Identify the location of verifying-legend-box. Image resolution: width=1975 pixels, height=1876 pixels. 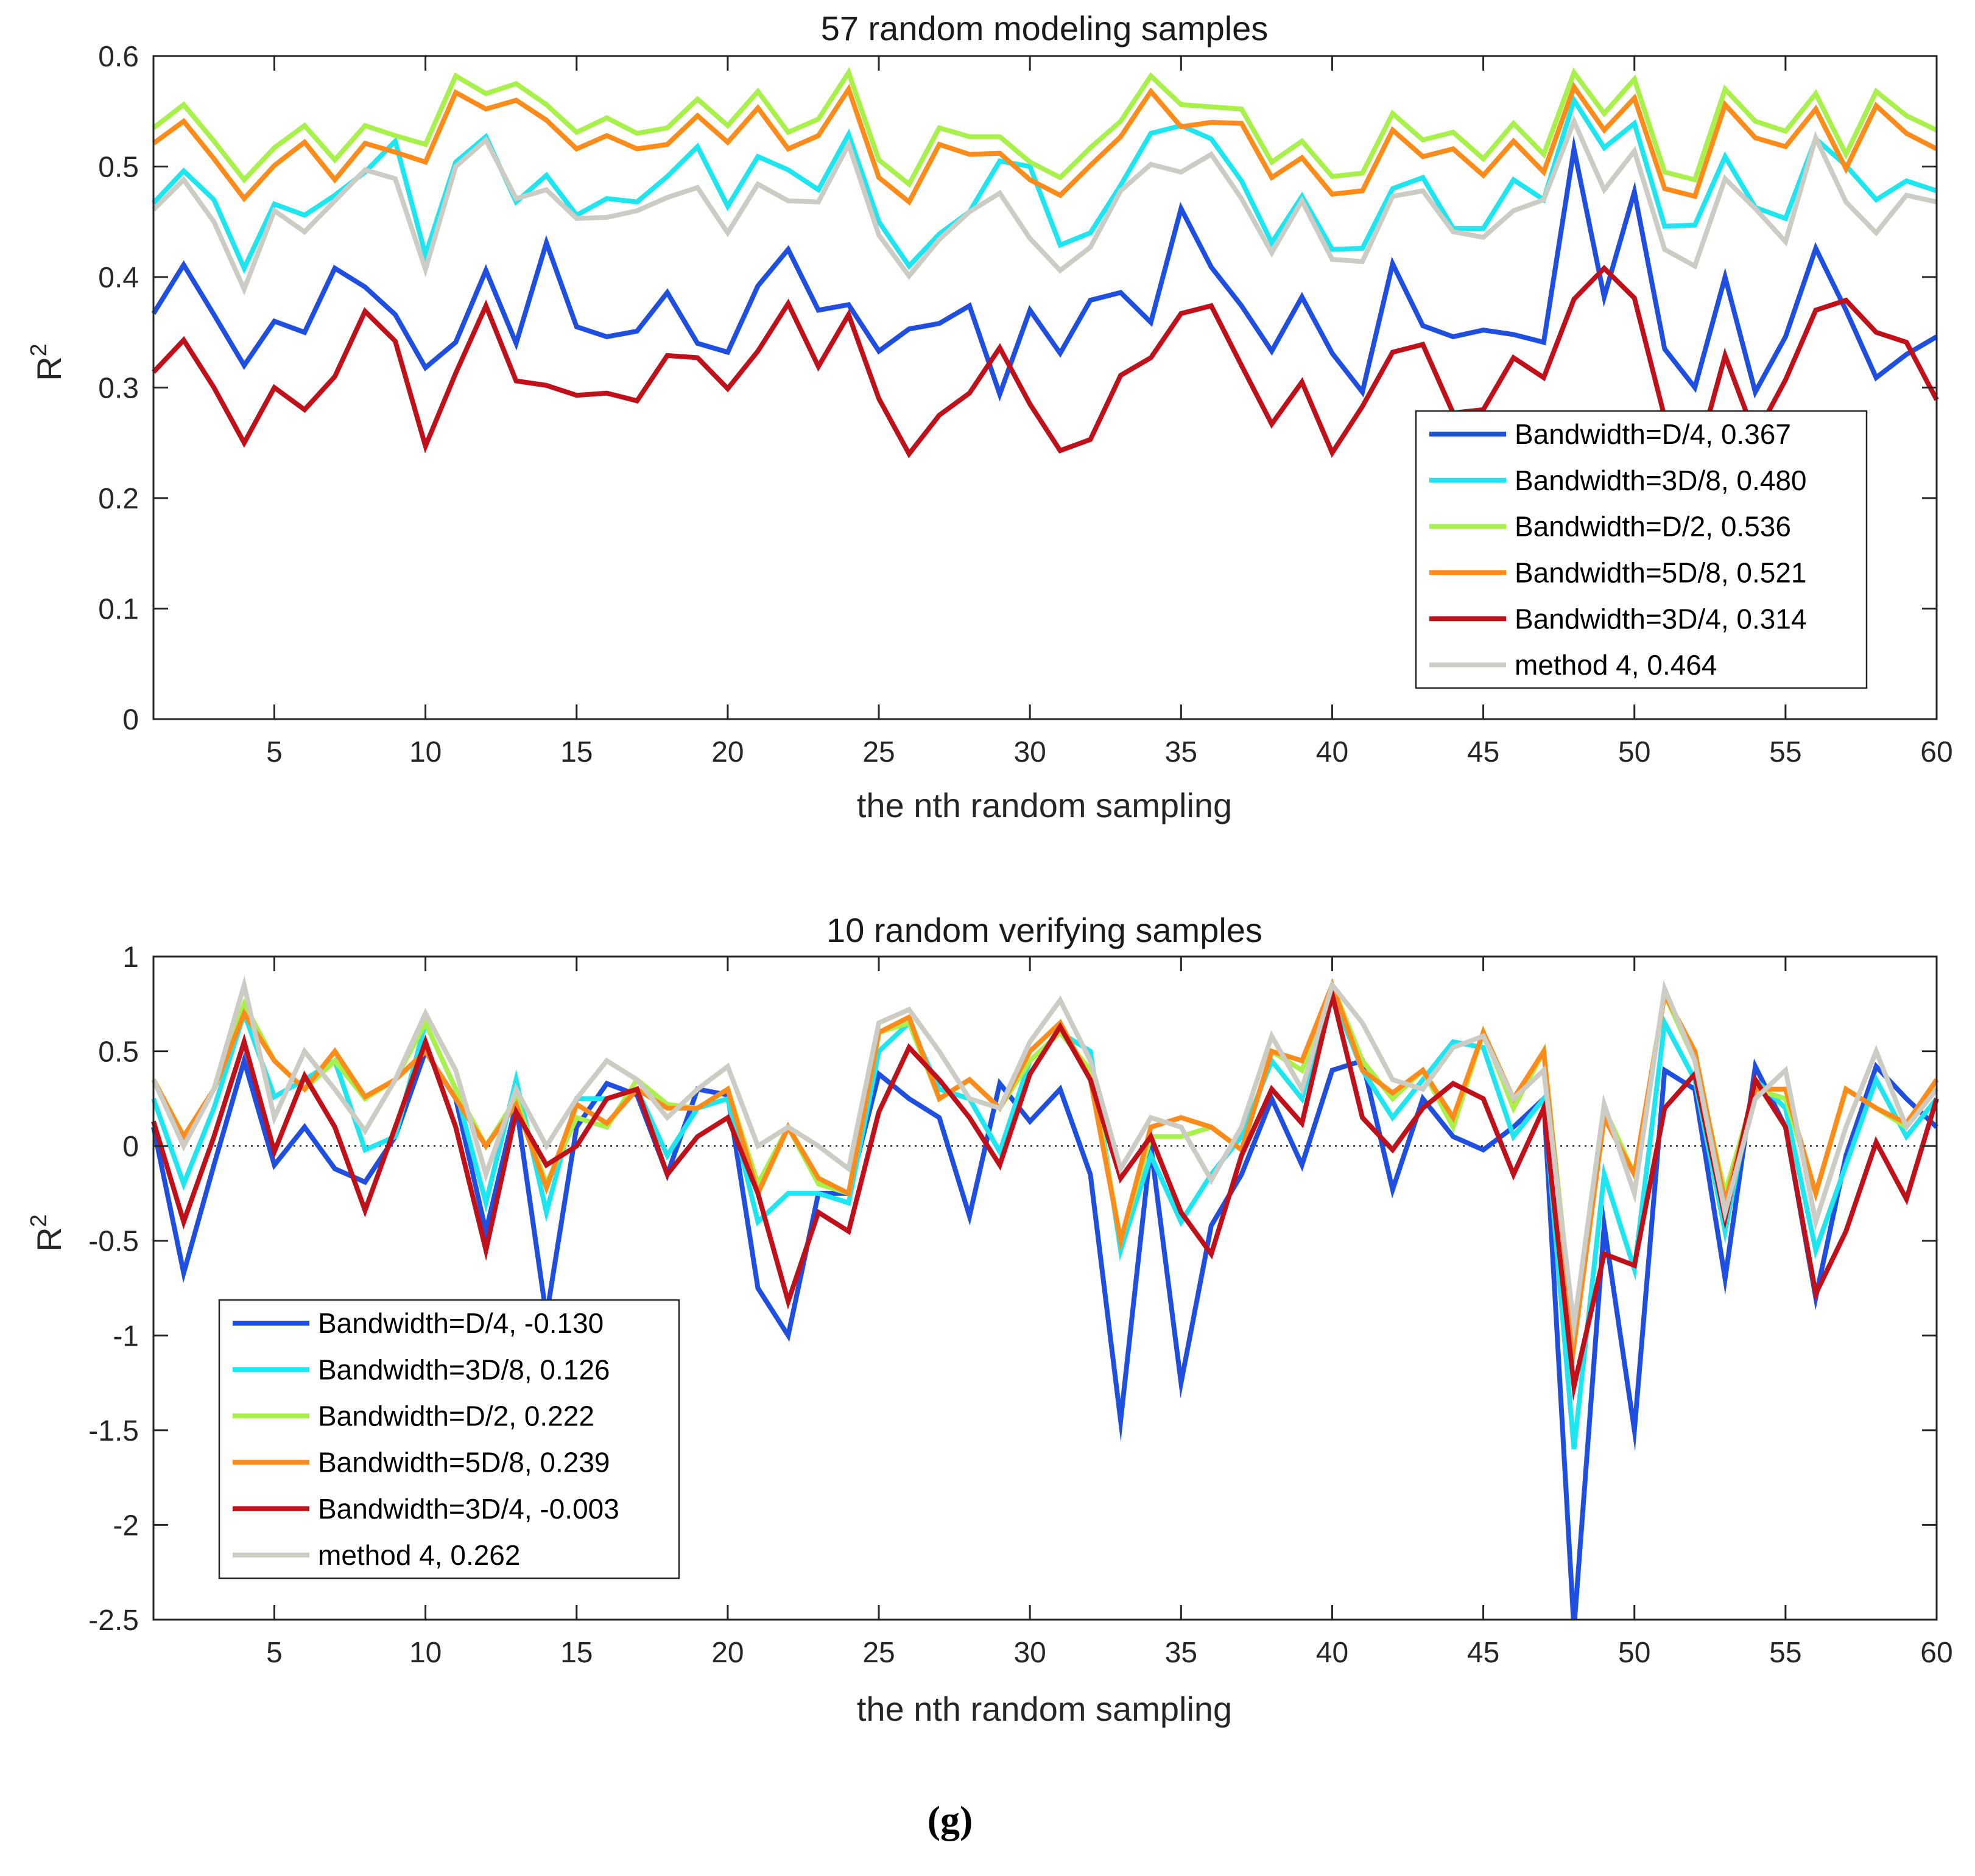
(449, 1439).